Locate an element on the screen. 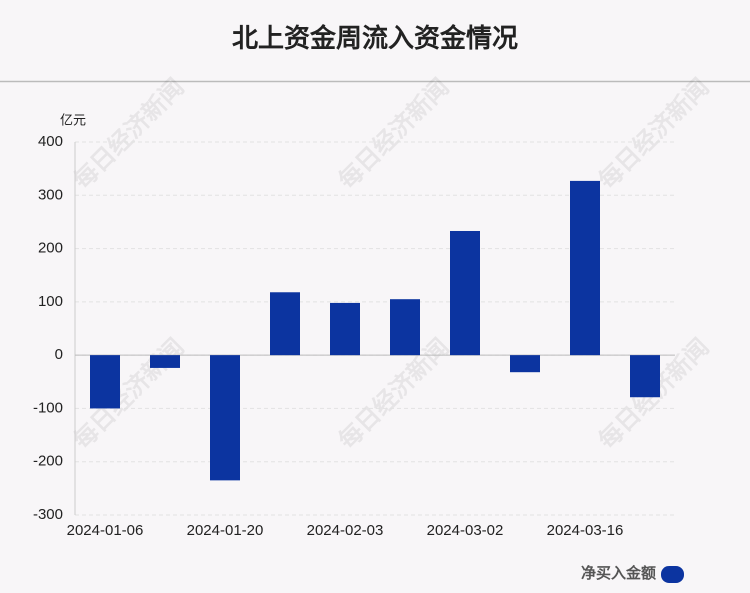 This screenshot has height=593, width=750. x-tick-label: 2024-02-03 is located at coordinates (345, 530).